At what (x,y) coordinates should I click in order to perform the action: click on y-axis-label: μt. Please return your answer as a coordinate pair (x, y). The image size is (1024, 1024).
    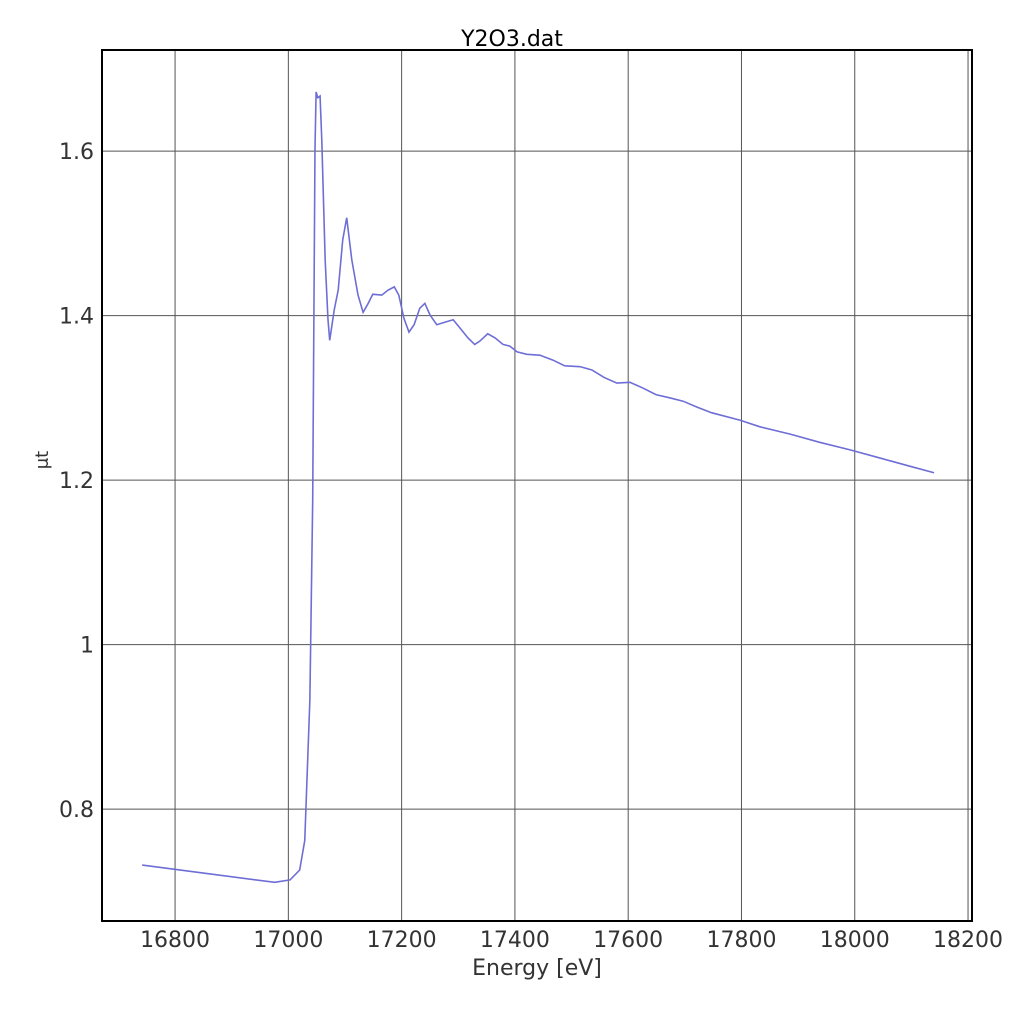
    Looking at the image, I should click on (42, 460).